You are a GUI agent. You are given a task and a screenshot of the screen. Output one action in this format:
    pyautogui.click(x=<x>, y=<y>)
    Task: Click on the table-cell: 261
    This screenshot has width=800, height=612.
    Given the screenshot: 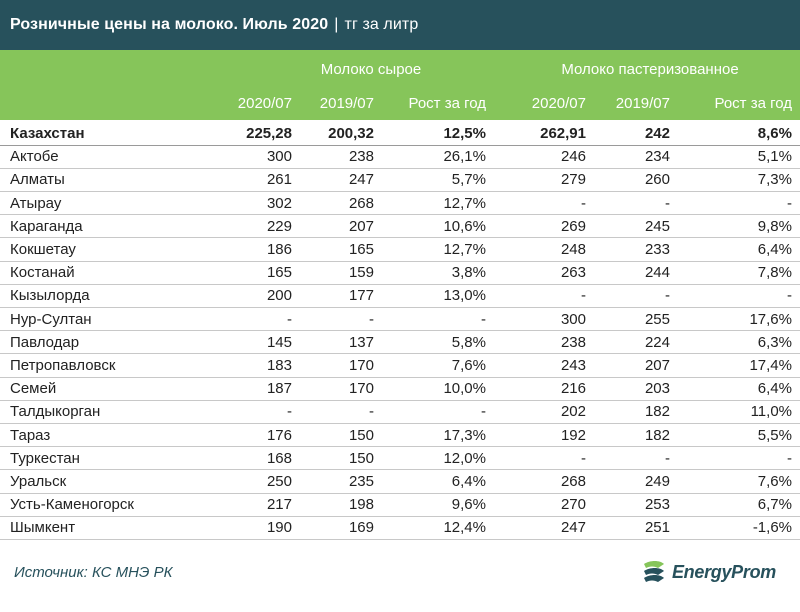 What is the action you would take?
    pyautogui.click(x=254, y=180)
    